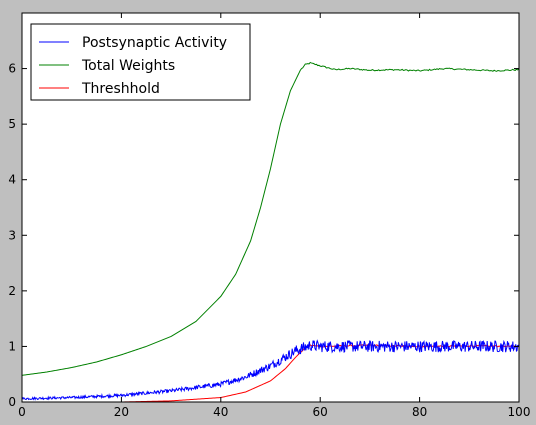  I want to click on x-tick-label: 100, so click(519, 412).